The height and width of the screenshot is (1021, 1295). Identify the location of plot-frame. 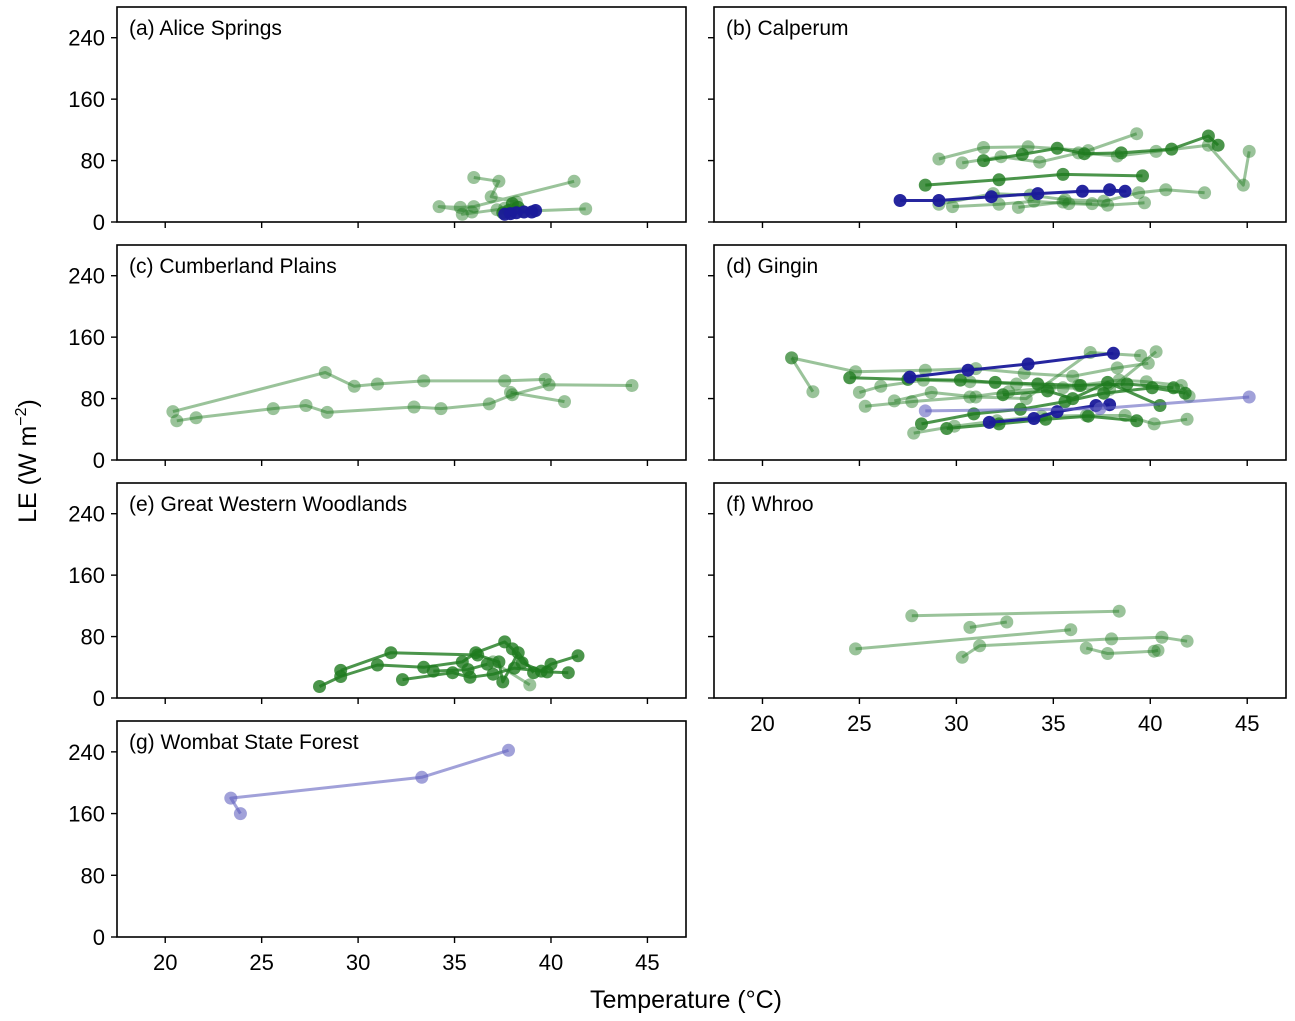
(401, 114).